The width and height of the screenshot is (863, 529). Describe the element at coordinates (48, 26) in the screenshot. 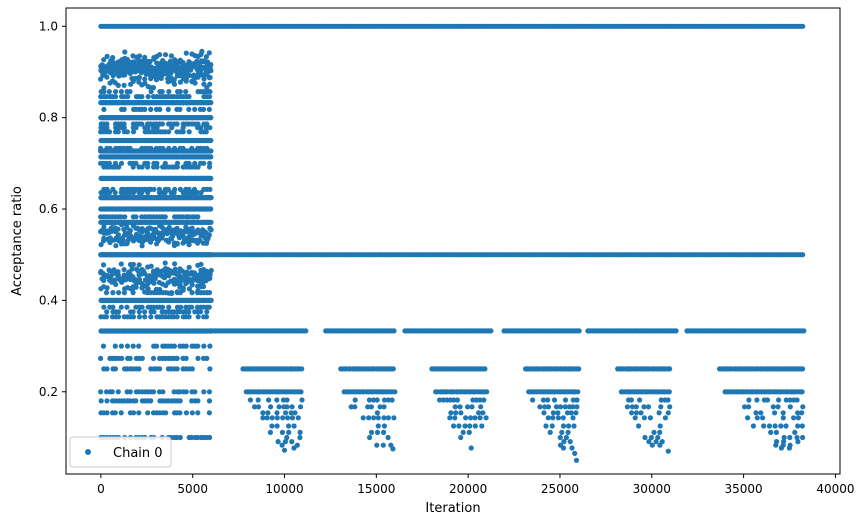

I see `y-tick-label: 1.0` at that location.